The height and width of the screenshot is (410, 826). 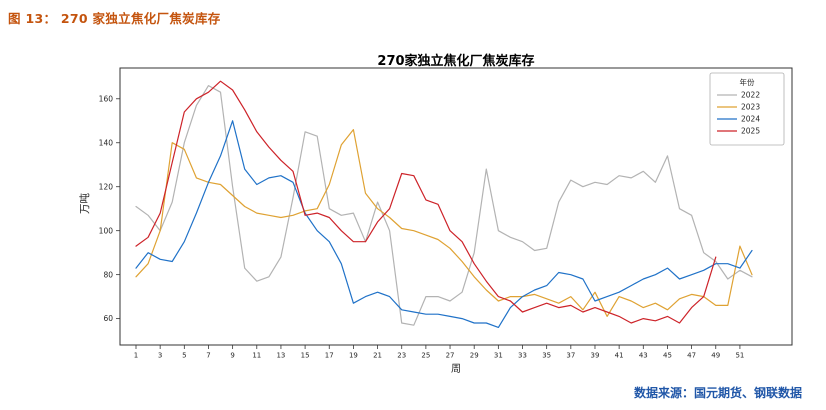 What do you see at coordinates (643, 356) in the screenshot?
I see `x-tick-label: 43` at bounding box center [643, 356].